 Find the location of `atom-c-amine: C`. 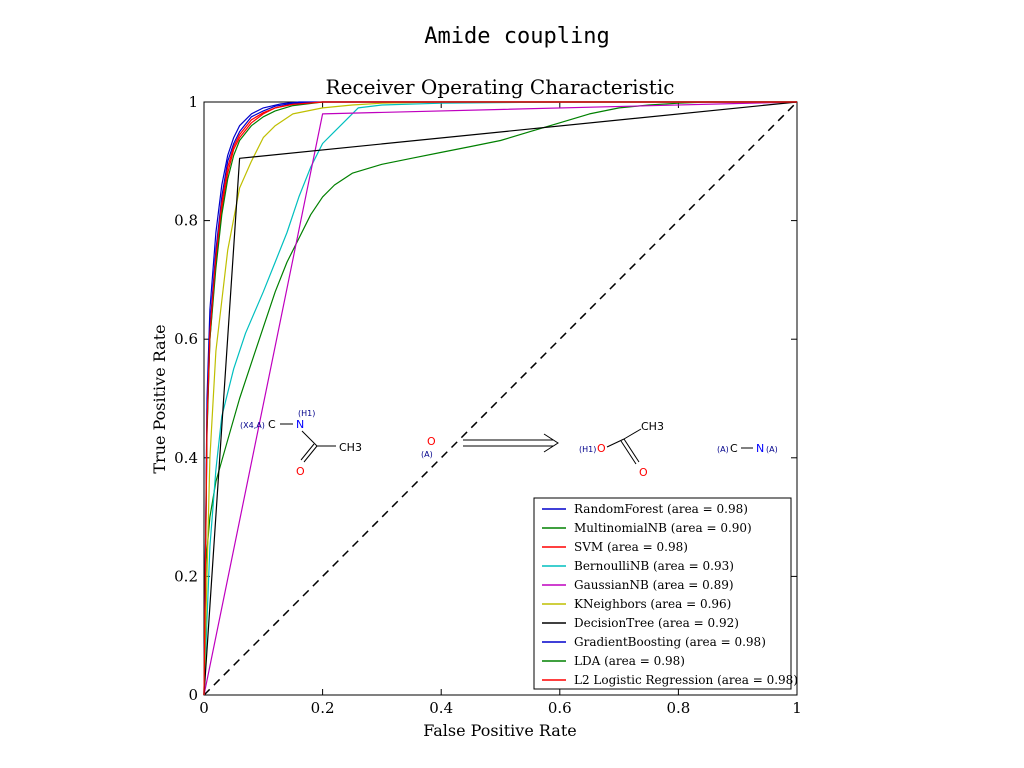

atom-c-amine: C is located at coordinates (734, 448).